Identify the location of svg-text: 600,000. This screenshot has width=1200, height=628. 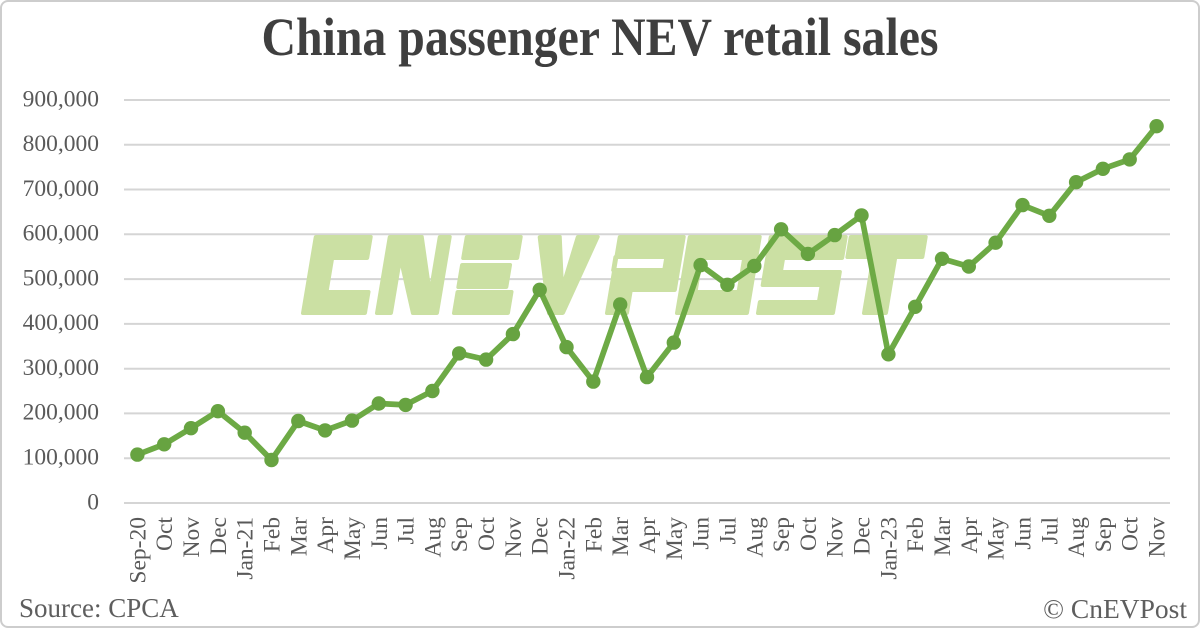
(61, 234).